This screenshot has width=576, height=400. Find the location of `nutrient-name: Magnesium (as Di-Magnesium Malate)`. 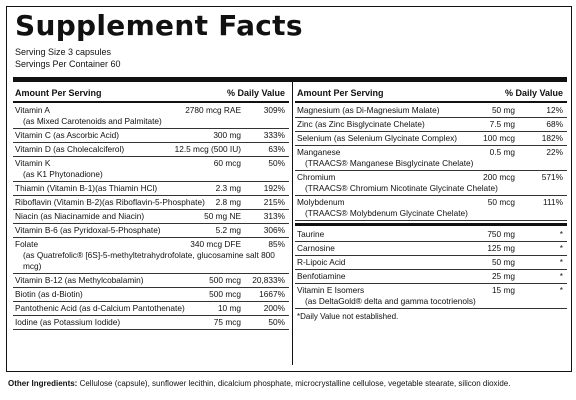

nutrient-name: Magnesium (as Di-Magnesium Malate) is located at coordinates (368, 110).